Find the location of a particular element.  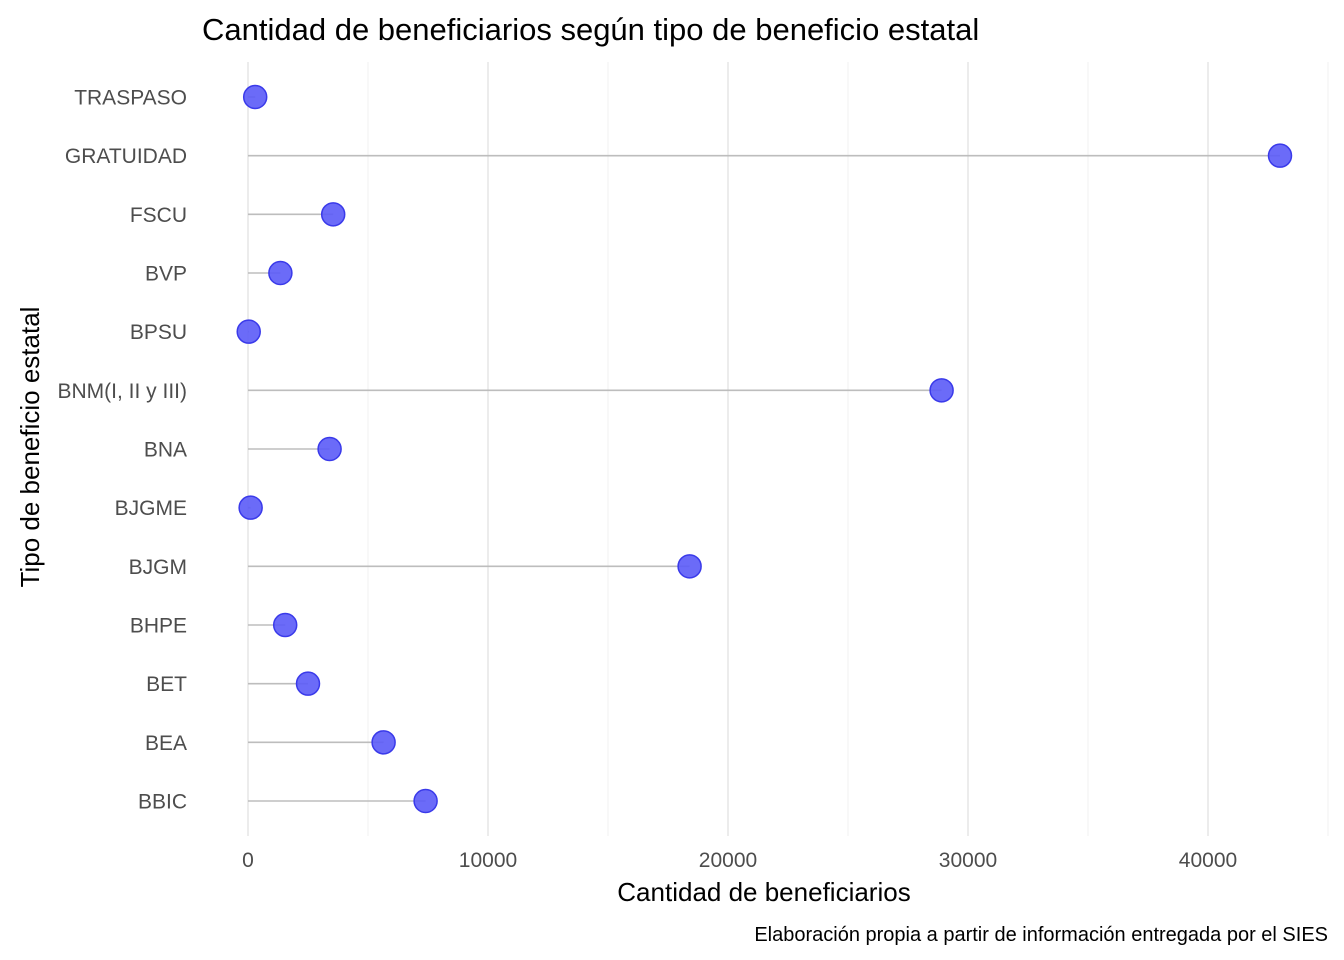

y-tick-label: BPSU is located at coordinates (158, 332).